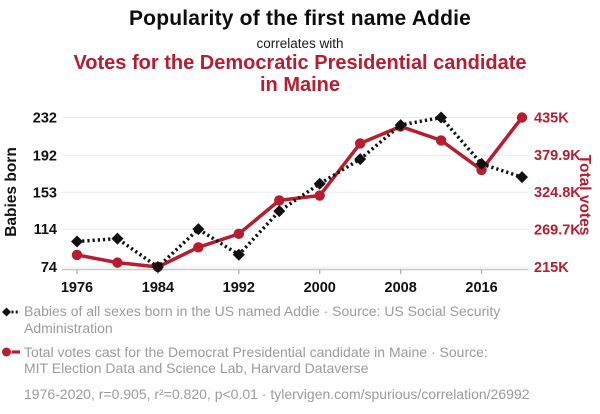 The image size is (600, 414). I want to click on marker-babies-named-addie-1984, so click(157, 267).